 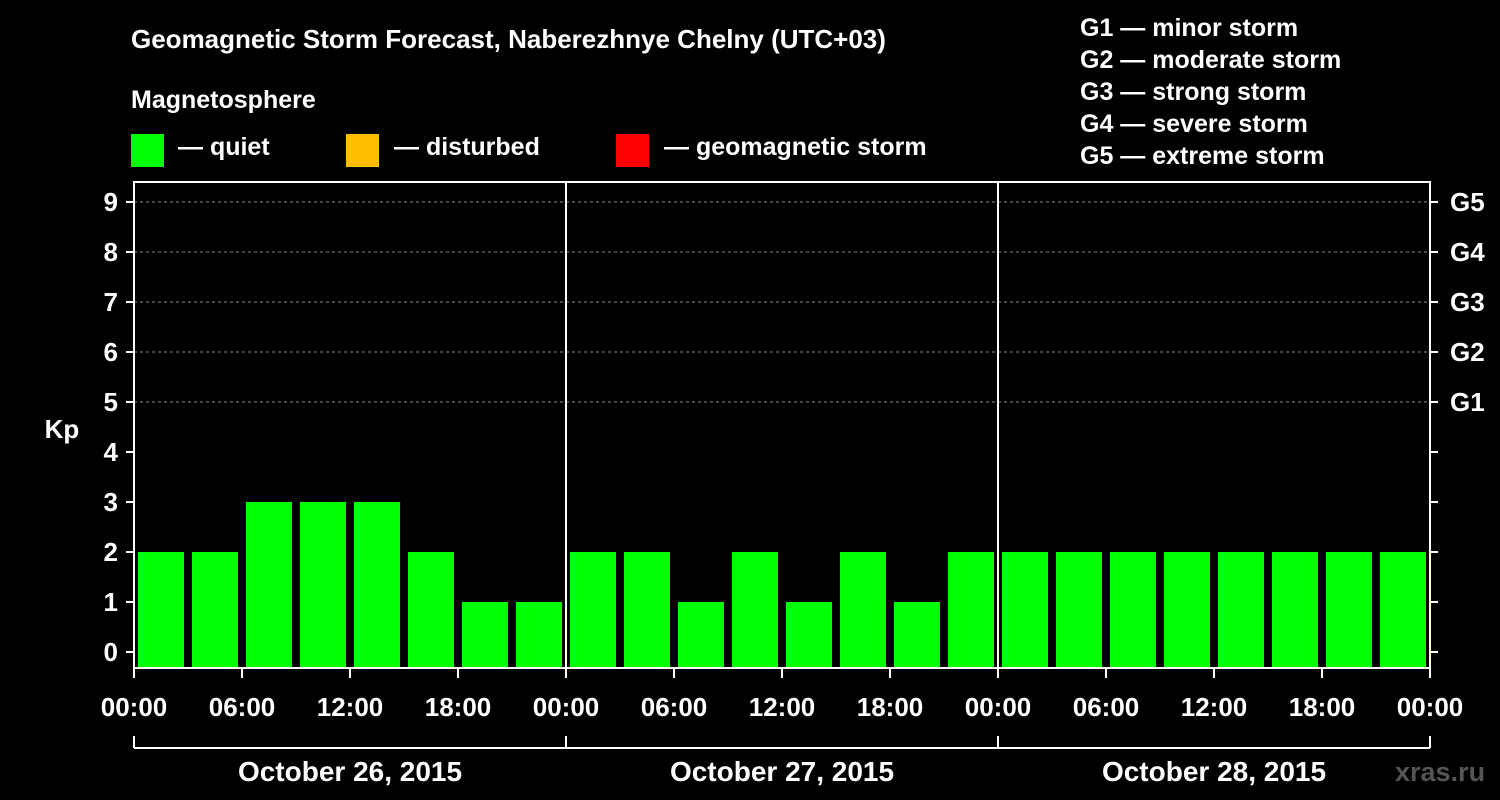 What do you see at coordinates (1211, 60) in the screenshot?
I see `storm-scale-g2: G2 — moderate storm` at bounding box center [1211, 60].